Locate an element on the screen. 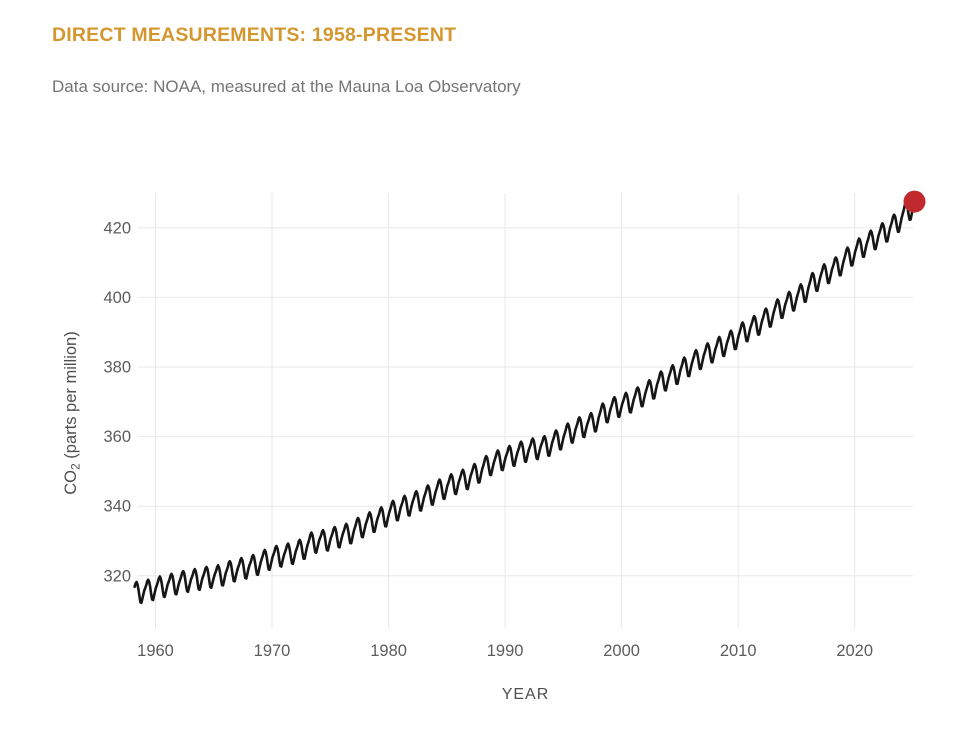 This screenshot has width=960, height=730. y-axis-title: CO2 (parts per million) is located at coordinates (72, 412).